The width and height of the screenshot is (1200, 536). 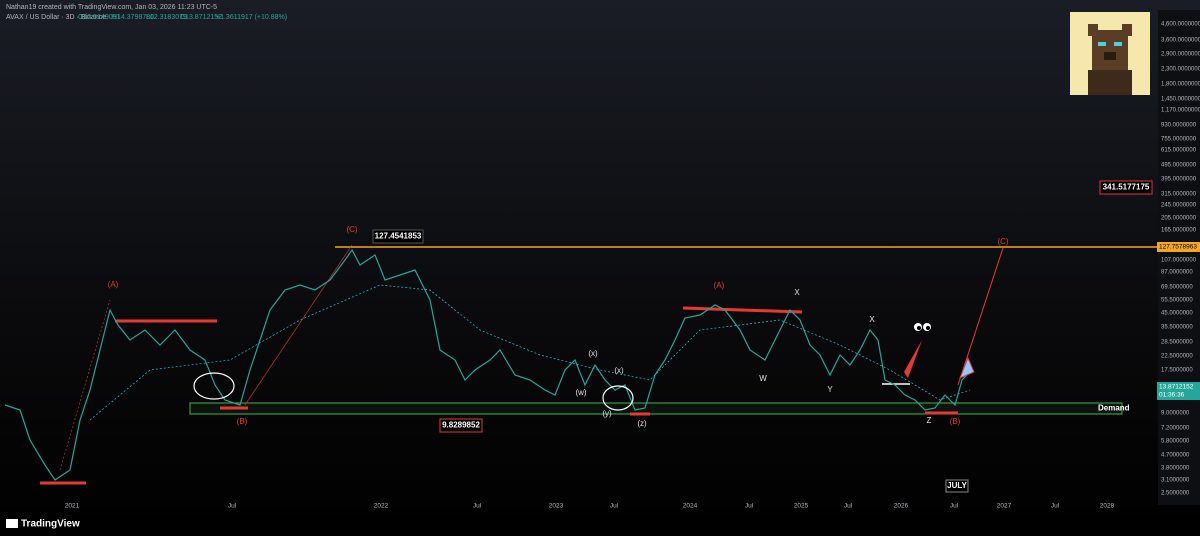 I want to click on y-axis-label: 7.2000000, so click(x=1175, y=429).